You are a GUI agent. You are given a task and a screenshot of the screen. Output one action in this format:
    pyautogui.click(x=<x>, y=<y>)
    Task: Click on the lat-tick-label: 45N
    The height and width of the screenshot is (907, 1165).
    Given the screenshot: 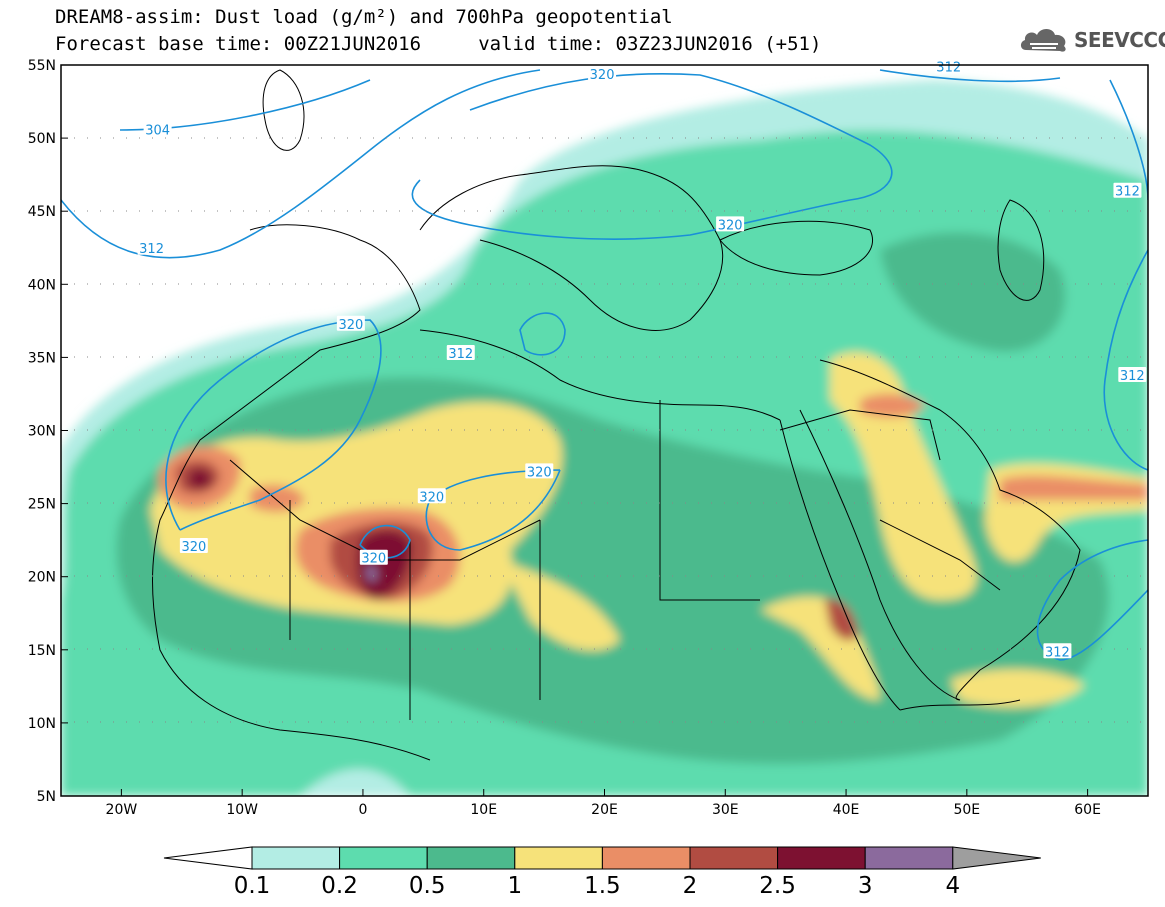 What is the action you would take?
    pyautogui.click(x=42, y=212)
    